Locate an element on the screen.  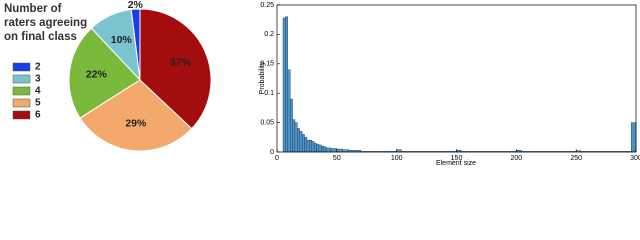
y-tick-label: 0.25 is located at coordinates (267, 5).